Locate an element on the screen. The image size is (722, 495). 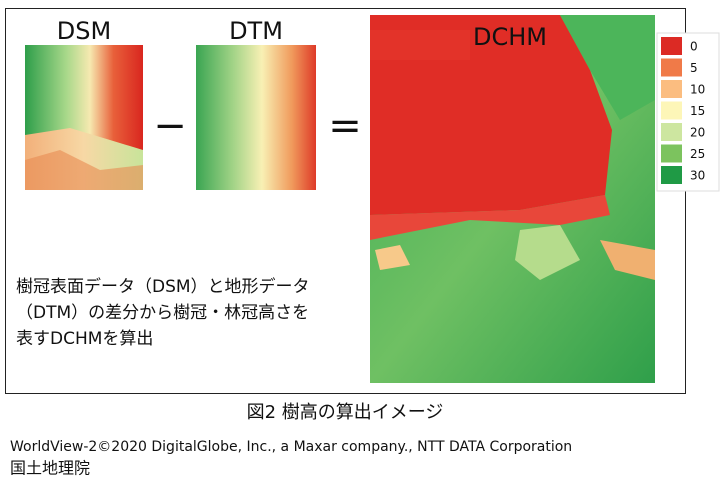
dtm-label: DTM is located at coordinates (256, 31).